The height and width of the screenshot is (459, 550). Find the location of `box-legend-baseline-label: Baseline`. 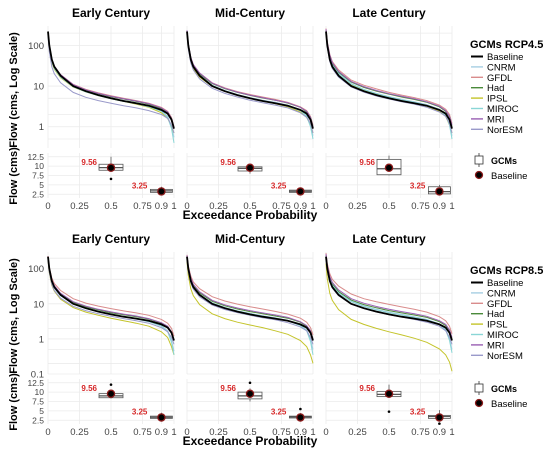

box-legend-baseline-label: Baseline is located at coordinates (509, 404).